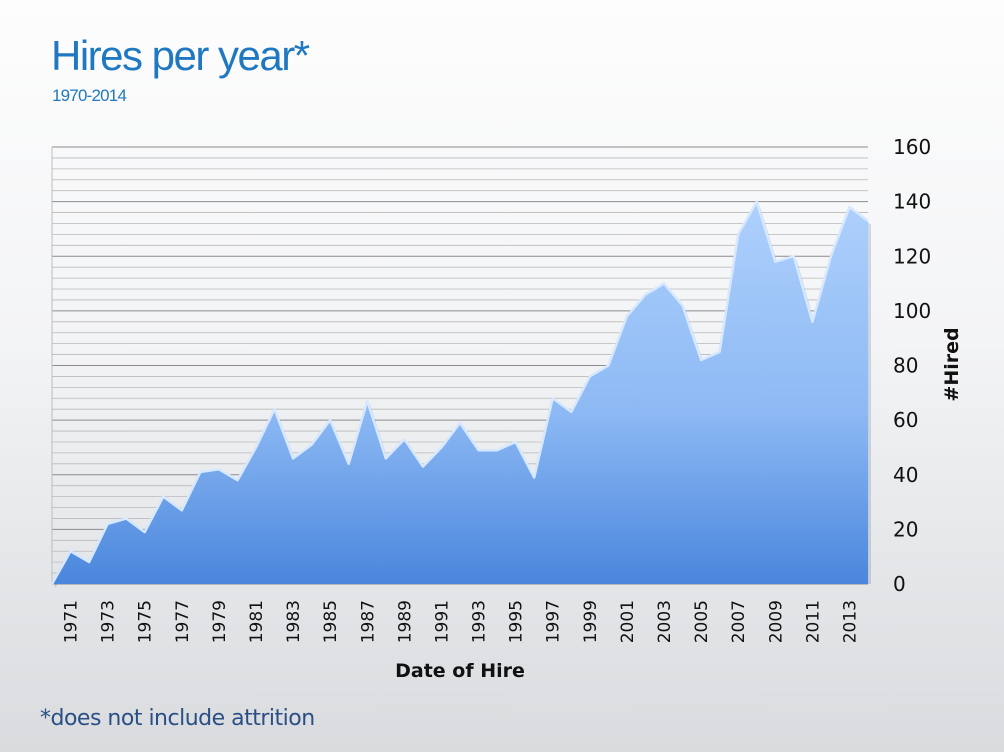  I want to click on x-tick-label: 2005, so click(702, 621).